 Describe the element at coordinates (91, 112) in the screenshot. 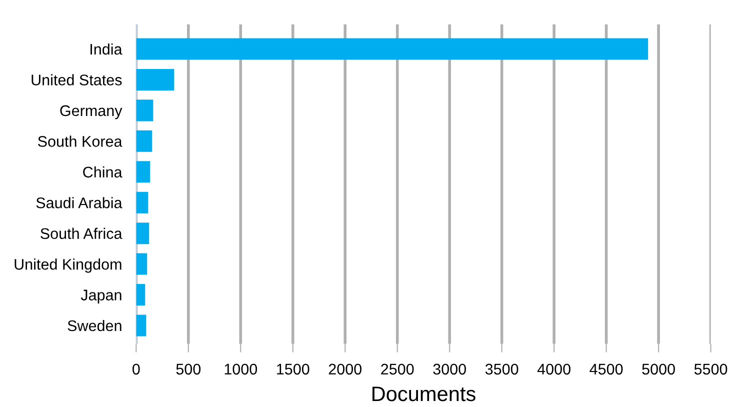

I see `y-tick-label: Germany` at that location.